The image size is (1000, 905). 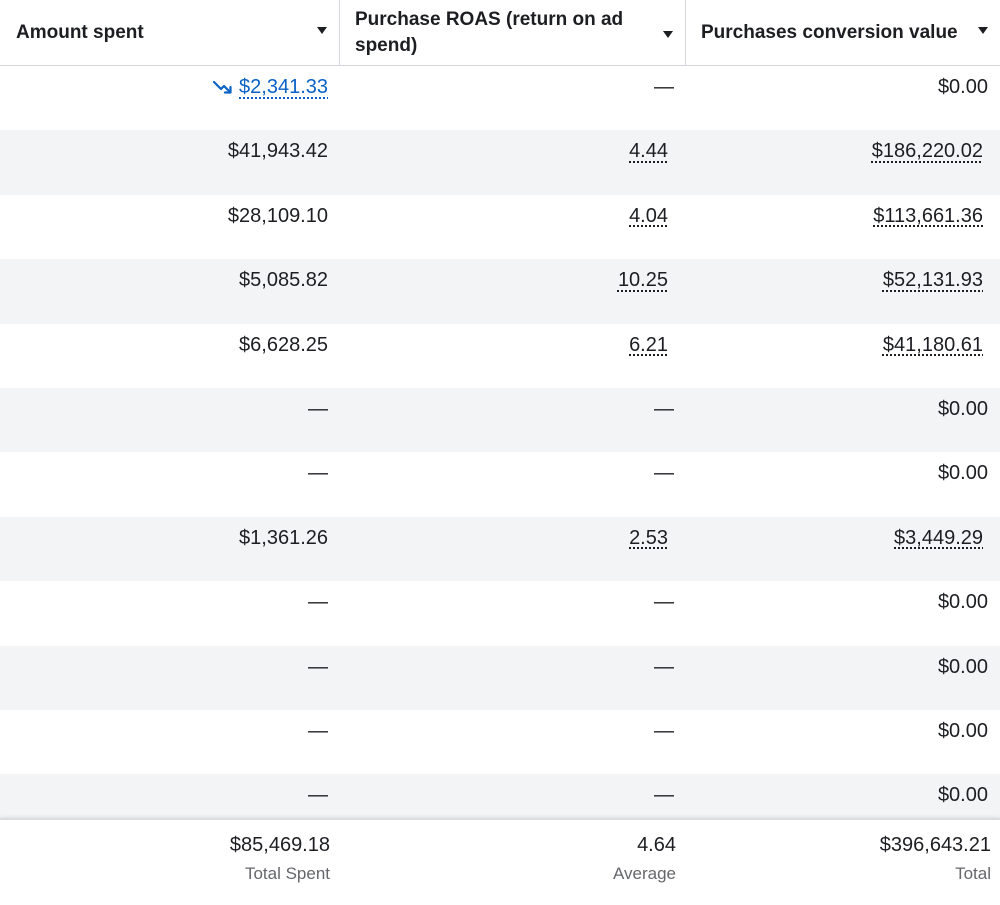 I want to click on amount-spent-value-wrap: $2,341.33, so click(x=270, y=87).